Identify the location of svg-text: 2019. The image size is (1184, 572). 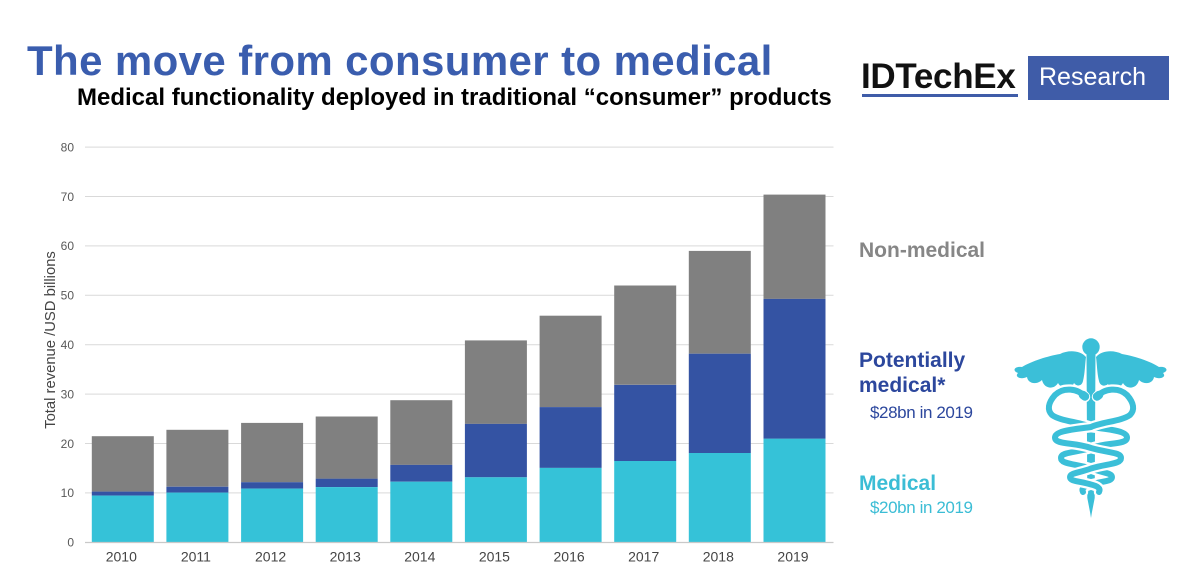
(792, 557).